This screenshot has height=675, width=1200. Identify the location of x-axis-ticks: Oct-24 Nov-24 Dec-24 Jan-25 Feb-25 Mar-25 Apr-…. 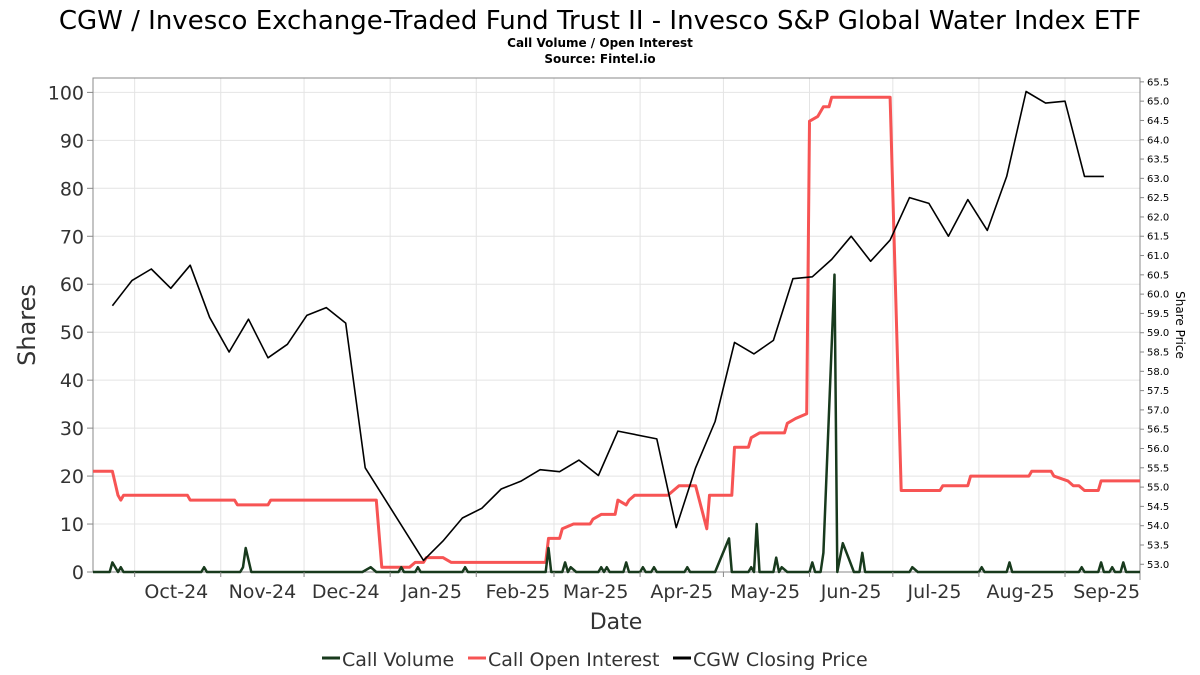
(637, 587).